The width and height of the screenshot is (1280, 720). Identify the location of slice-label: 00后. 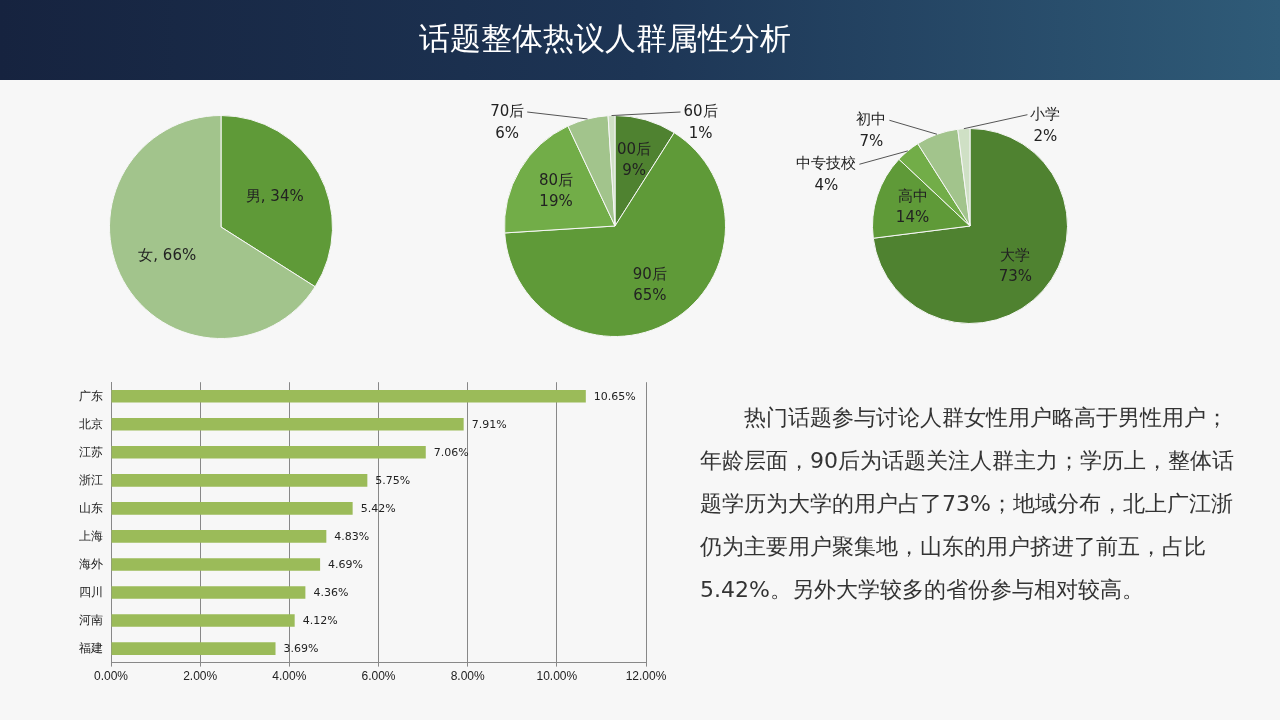
(634, 149).